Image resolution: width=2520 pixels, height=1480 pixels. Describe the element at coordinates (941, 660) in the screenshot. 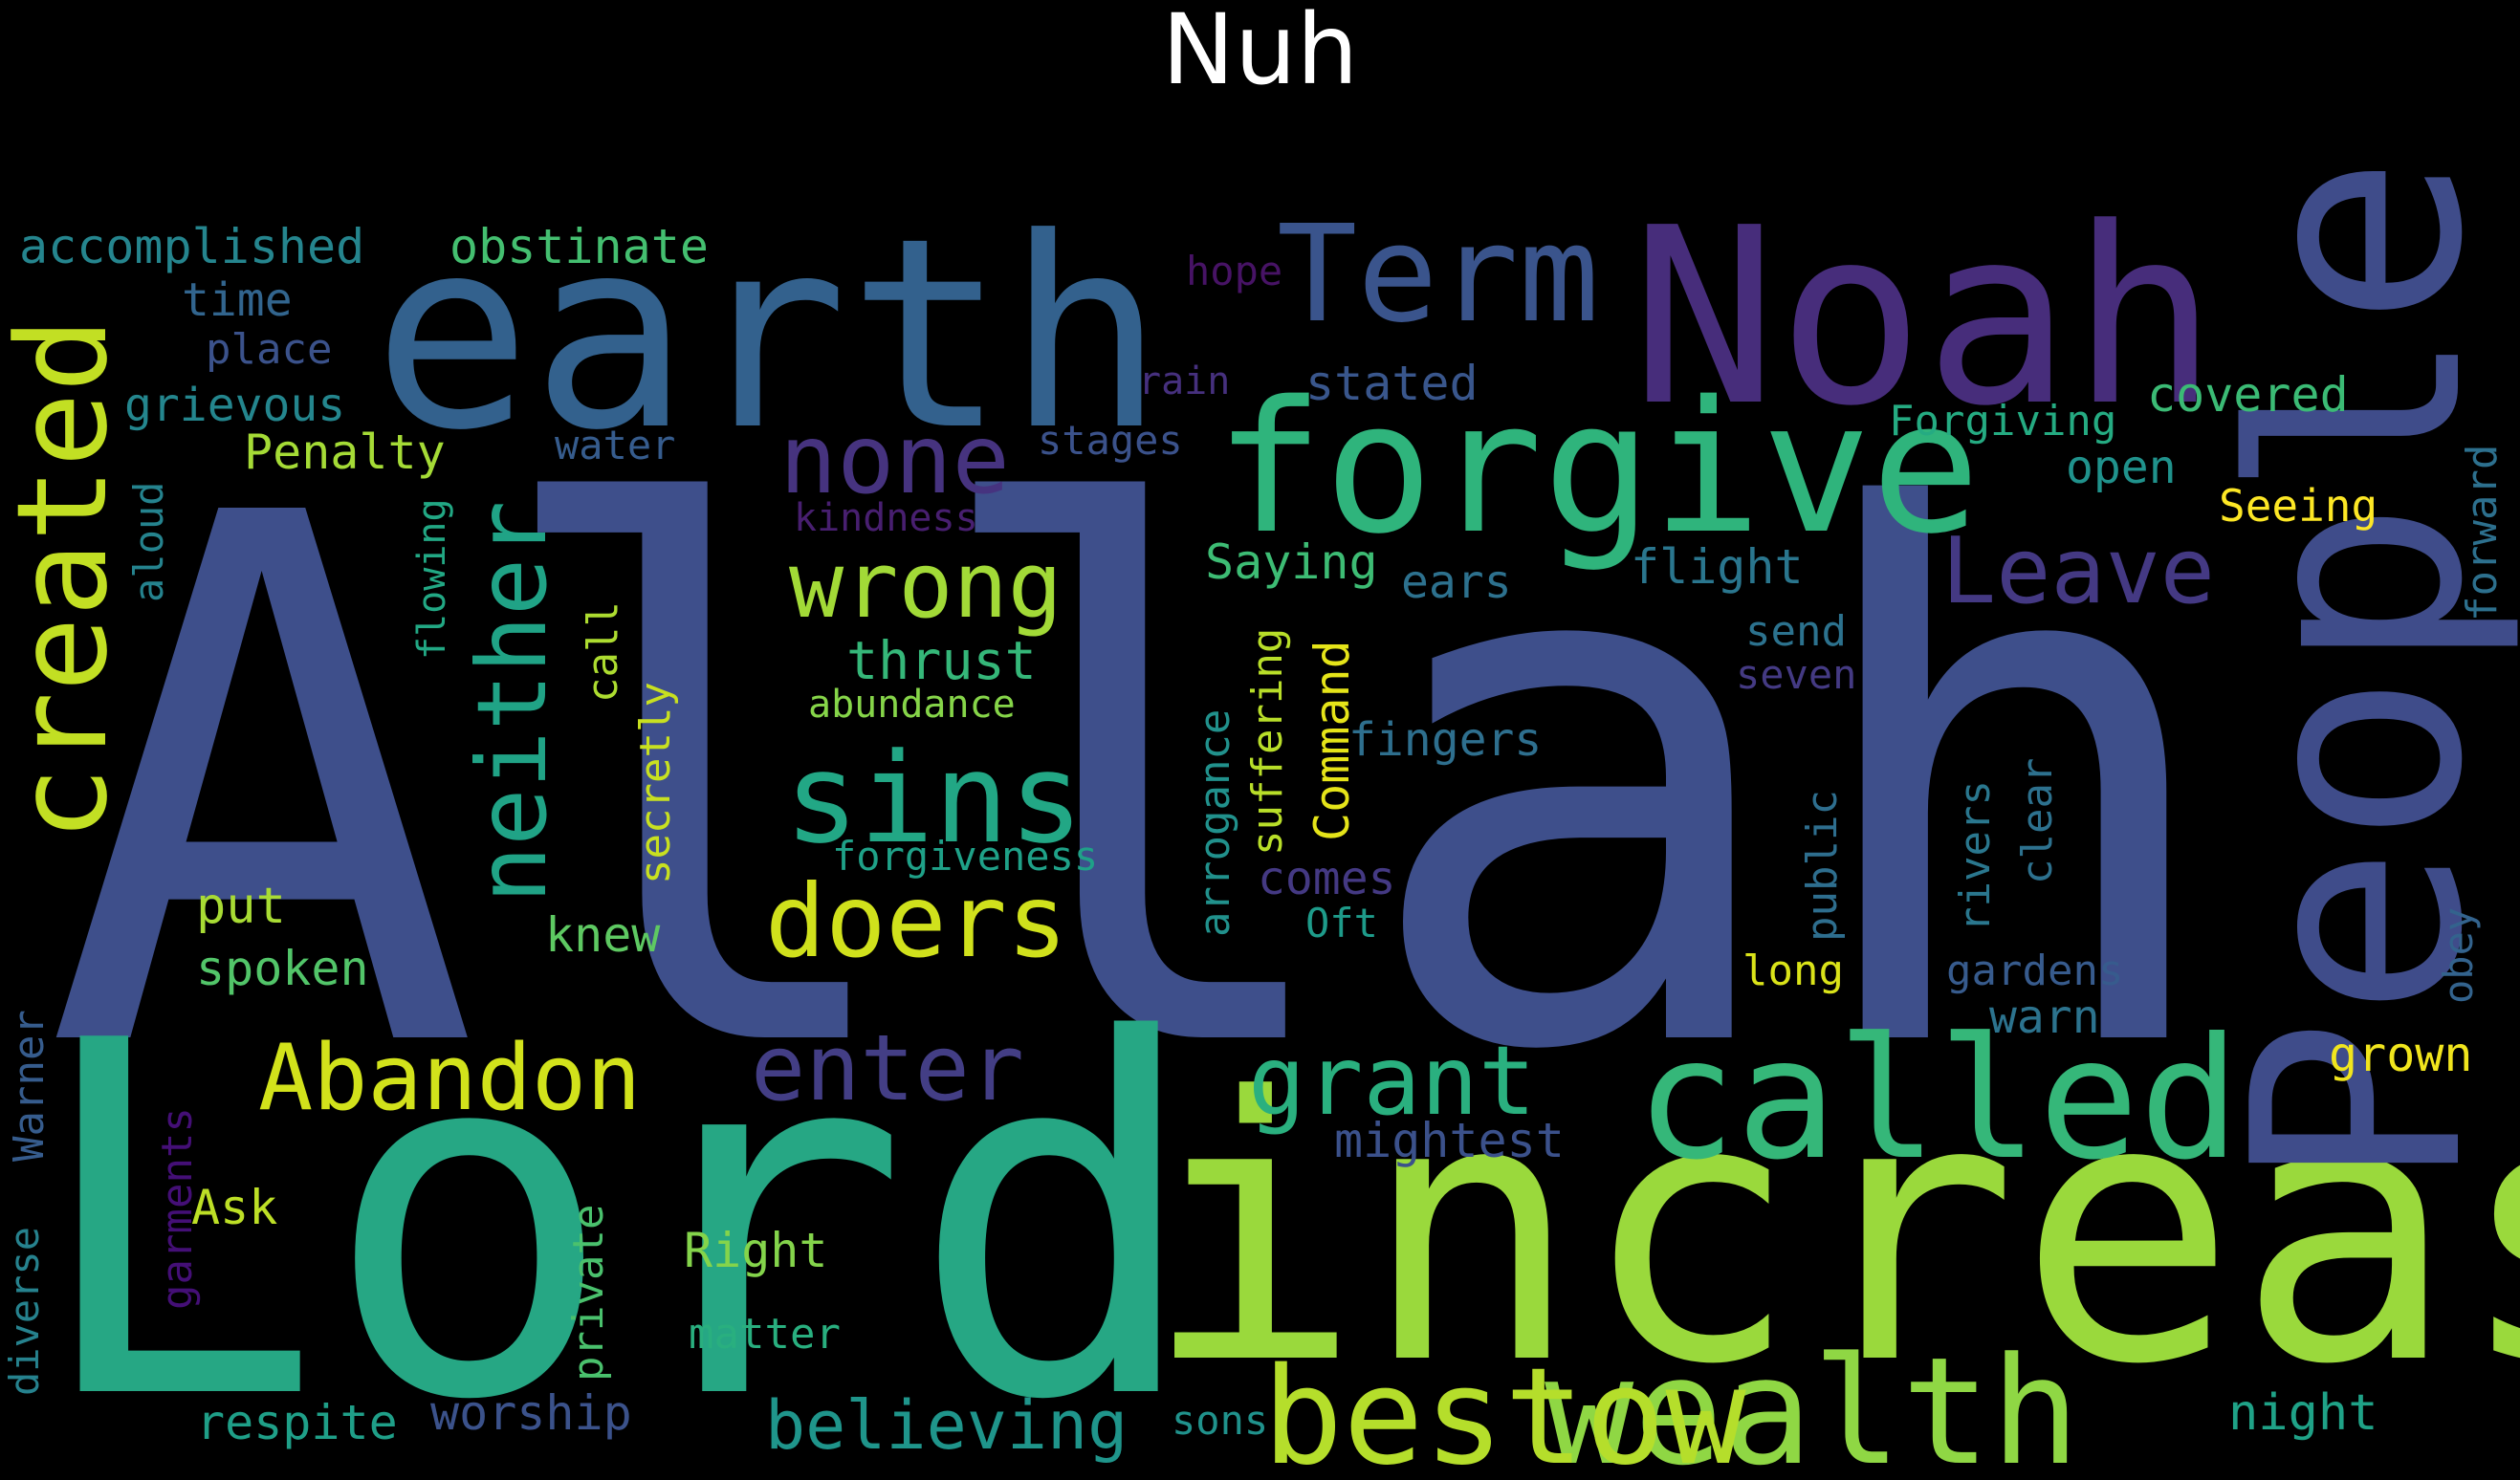

I see `word-thrust: thrust` at that location.